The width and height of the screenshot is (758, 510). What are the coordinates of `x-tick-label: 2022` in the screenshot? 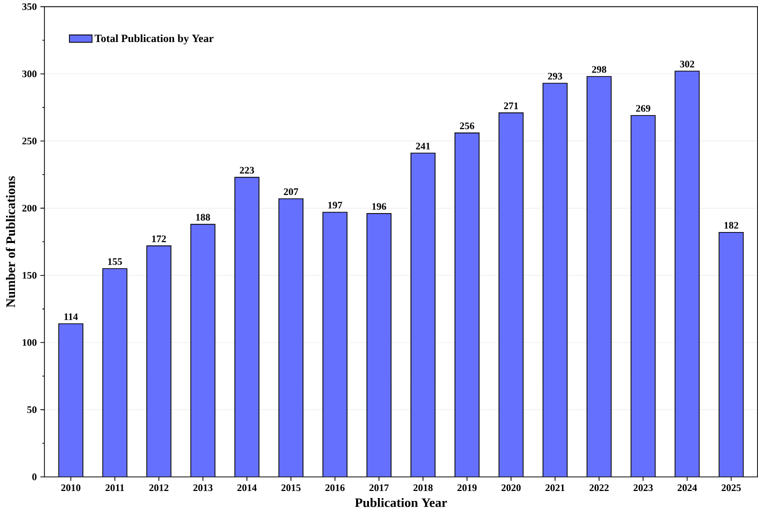 It's located at (599, 487).